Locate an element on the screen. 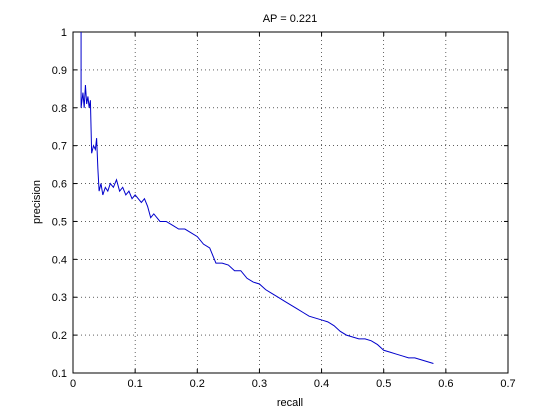 This screenshot has width=560, height=420. y-tick-label: 0.2 is located at coordinates (59, 336).